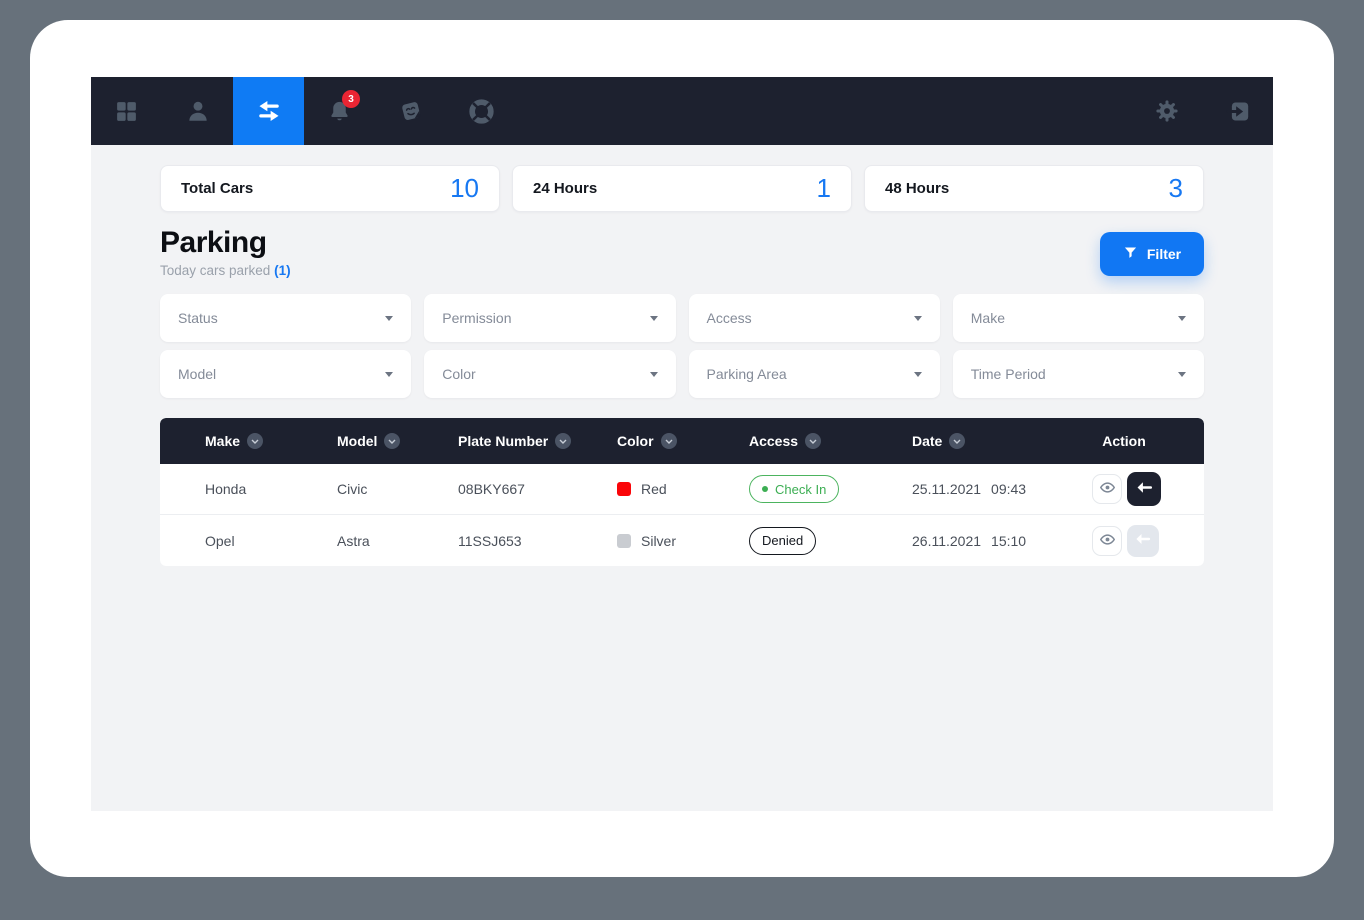 The width and height of the screenshot is (1364, 920). What do you see at coordinates (987, 318) in the screenshot?
I see `dropdown-label: Make` at bounding box center [987, 318].